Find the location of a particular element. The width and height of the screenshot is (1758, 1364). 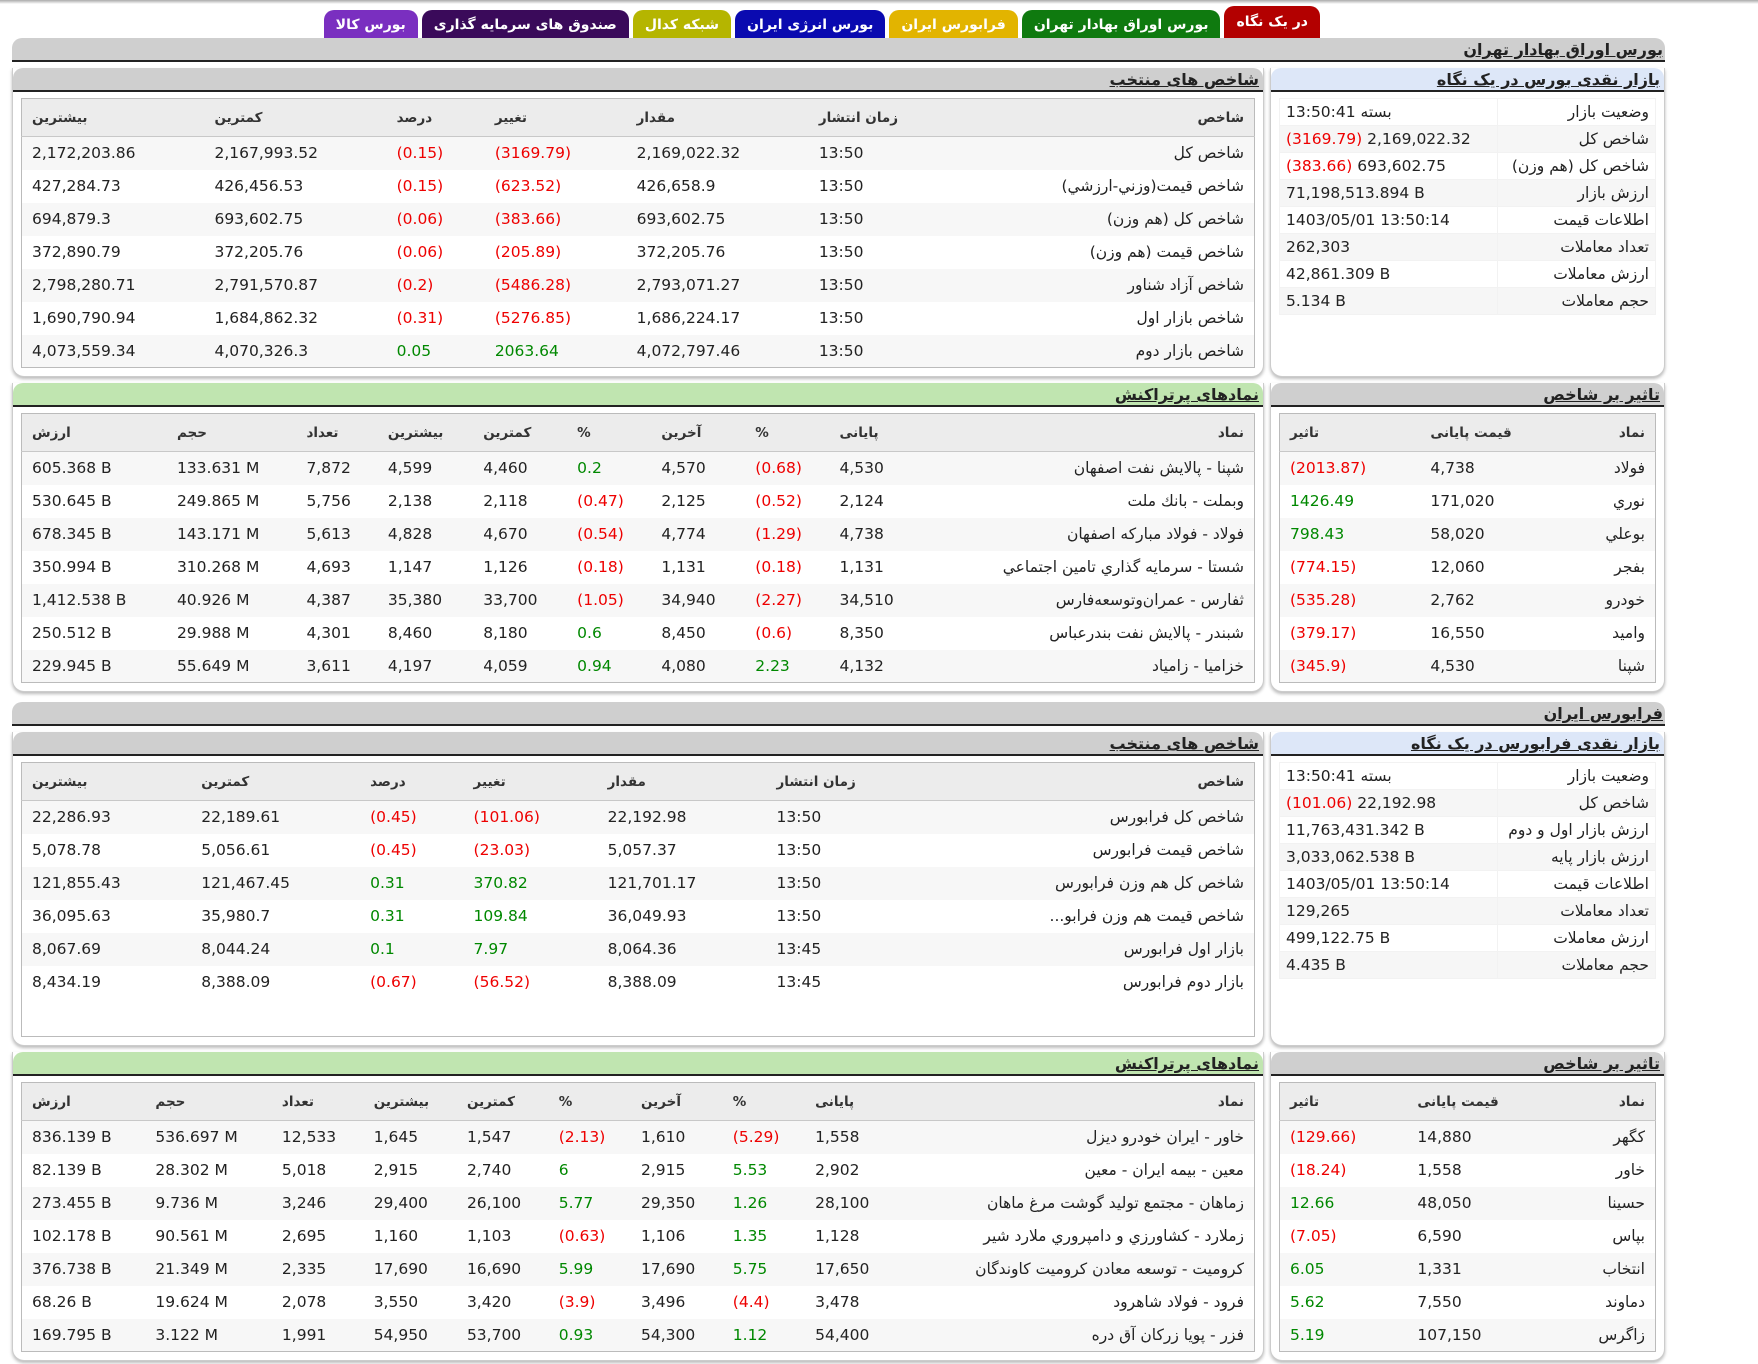

symbol-cell: دماوند is located at coordinates (1625, 1302).